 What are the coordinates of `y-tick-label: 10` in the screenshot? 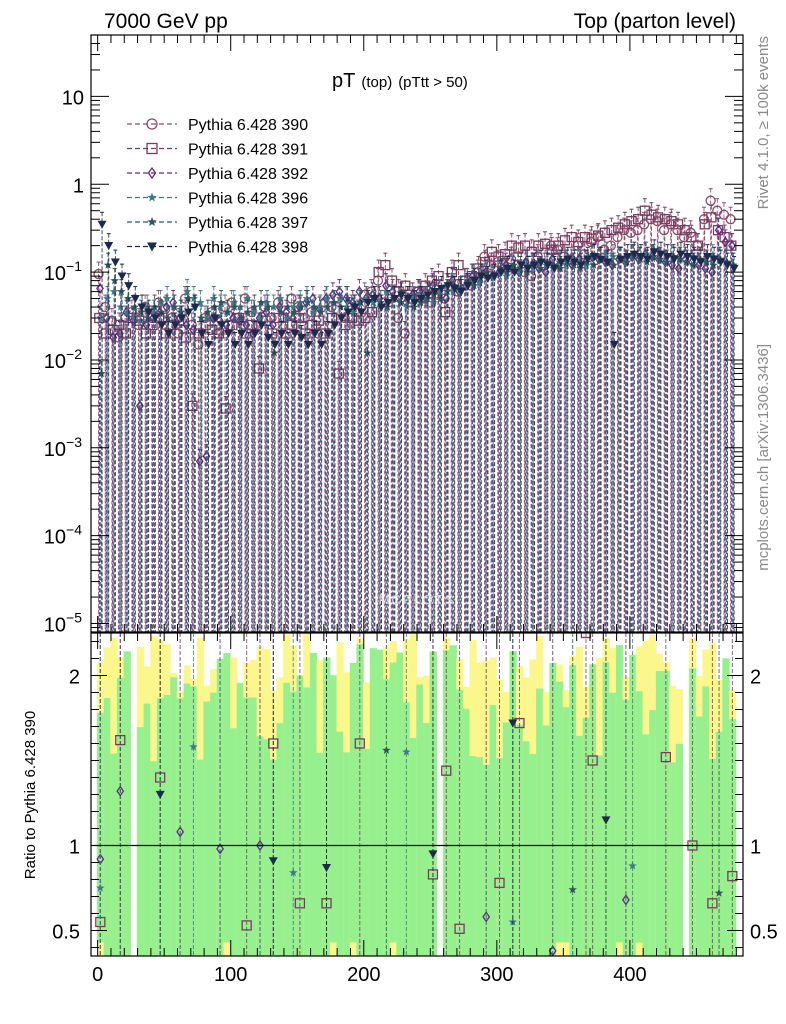 It's located at (73, 98).